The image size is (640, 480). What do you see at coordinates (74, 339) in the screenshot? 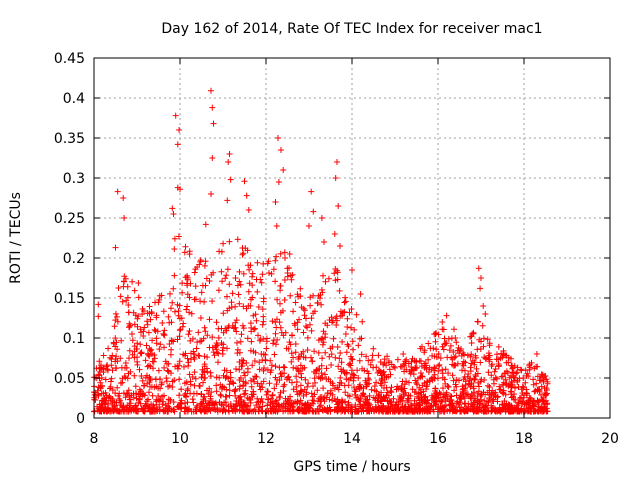
I see `y-tick-label: 0.1` at bounding box center [74, 339].